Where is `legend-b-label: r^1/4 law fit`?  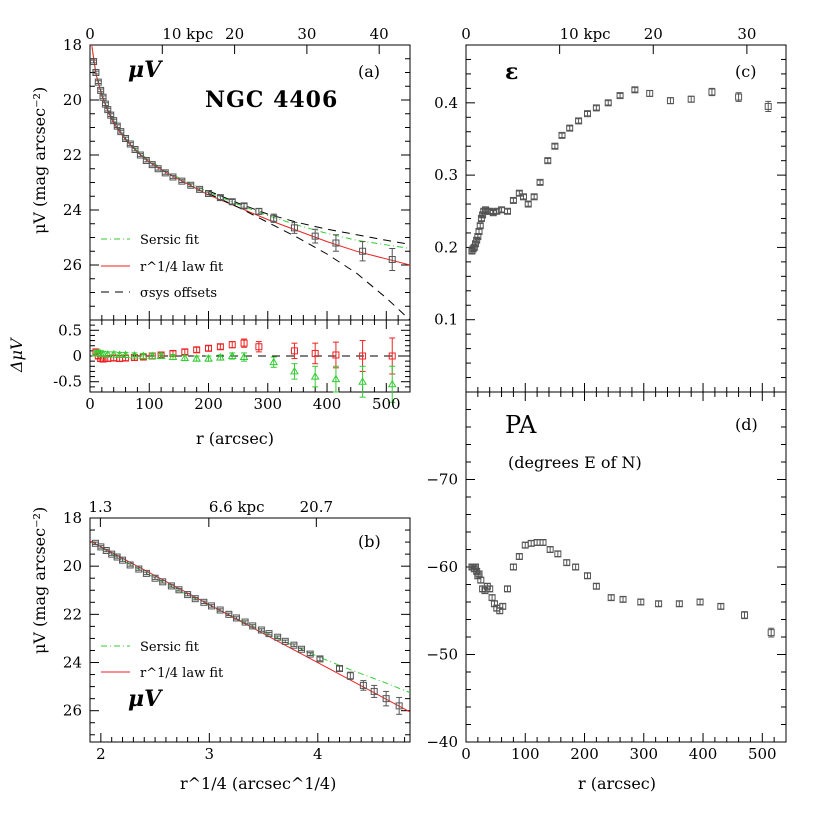 legend-b-label: r^1/4 law fit is located at coordinates (182, 673).